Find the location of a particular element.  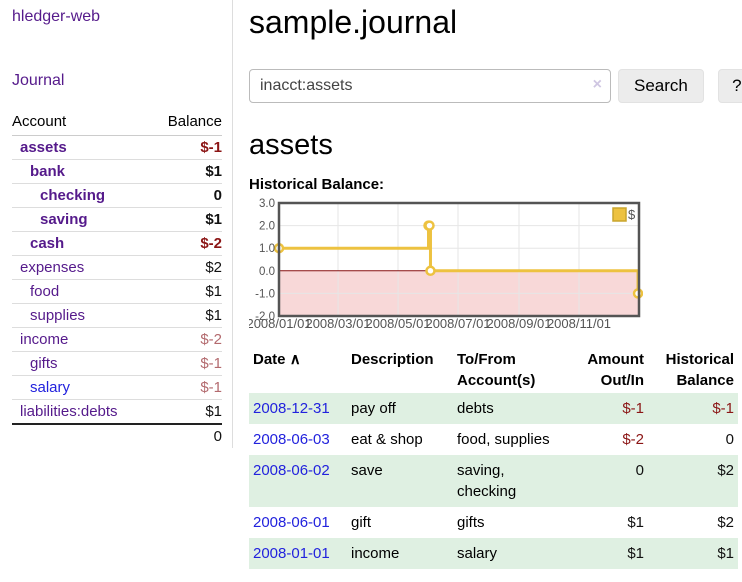

y-axis-tick-label: 3.0 is located at coordinates (267, 204).